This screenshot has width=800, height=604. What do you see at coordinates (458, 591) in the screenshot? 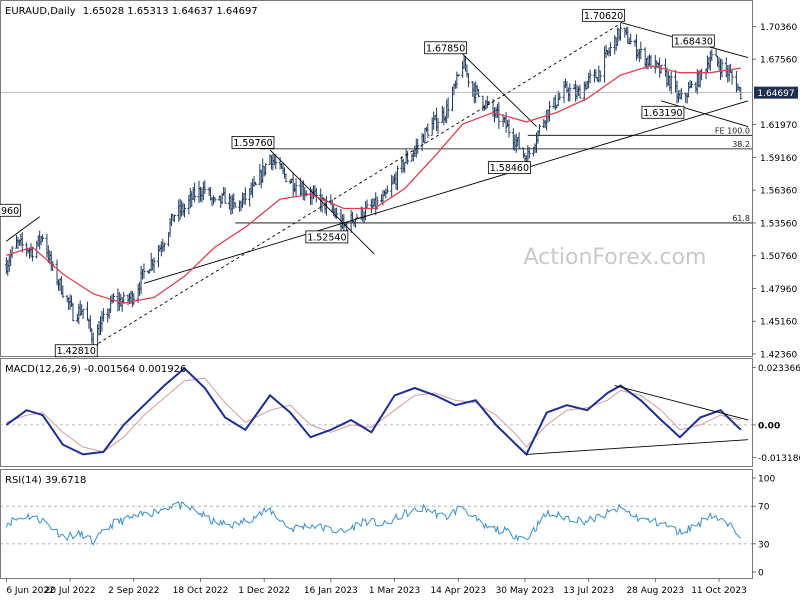
I see `x-tick-label: 14 Apr 2023` at bounding box center [458, 591].